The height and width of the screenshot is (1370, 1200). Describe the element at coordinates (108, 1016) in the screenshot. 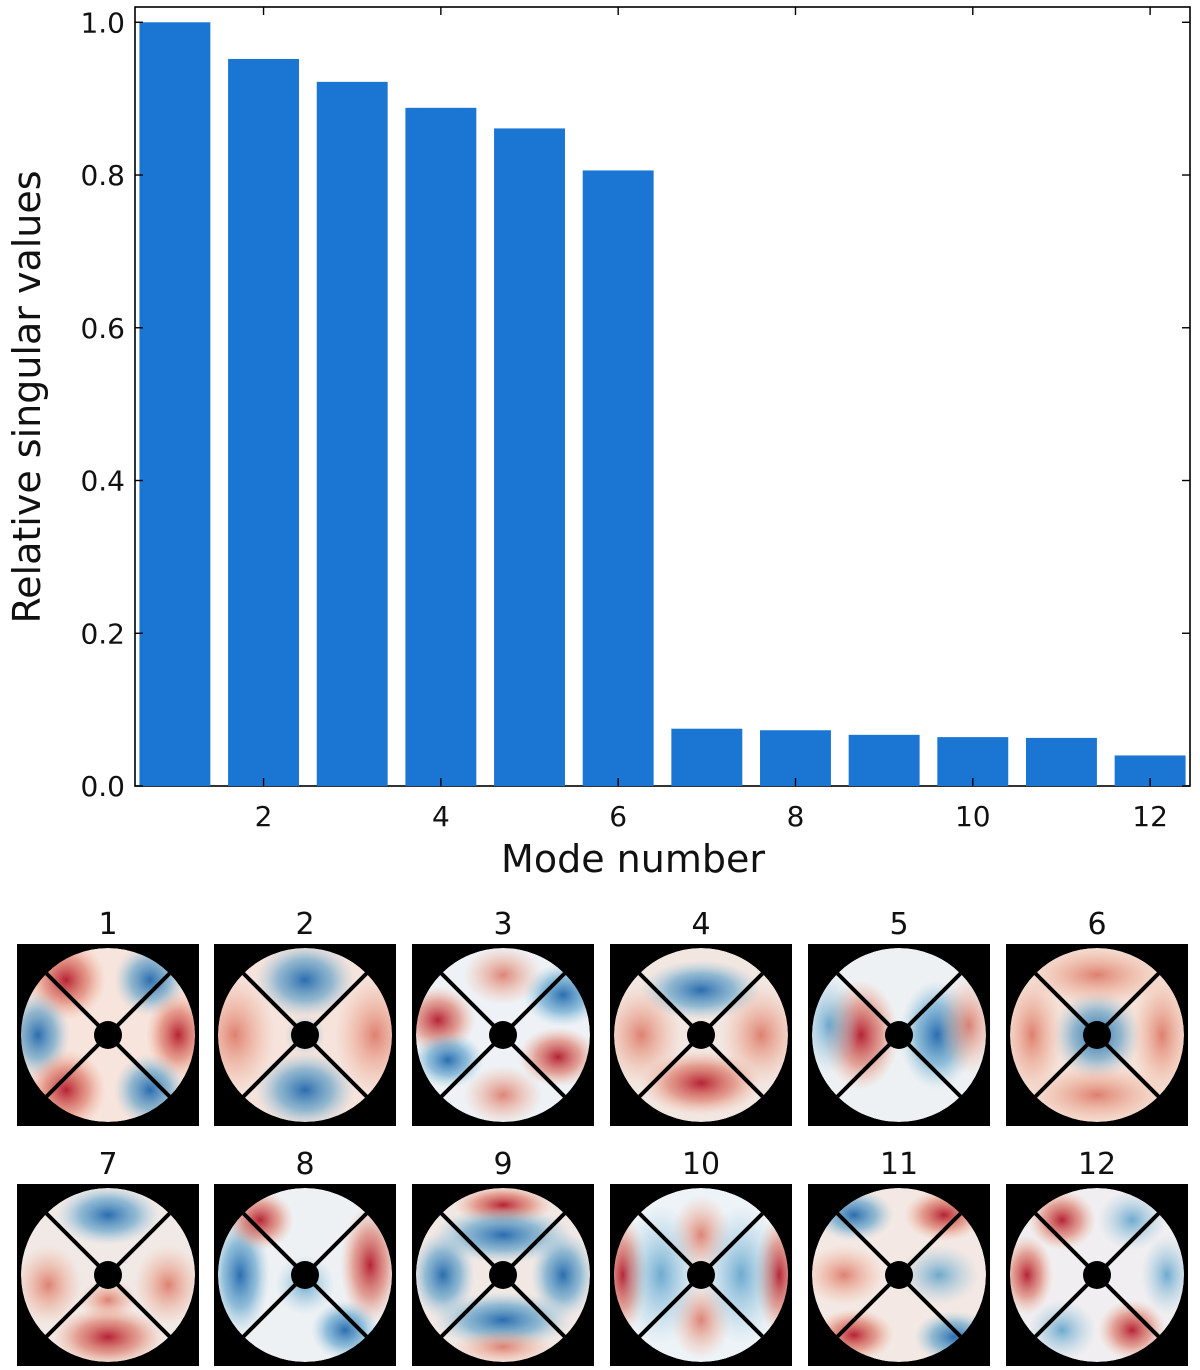

I see `mode-panel-1: 1` at that location.